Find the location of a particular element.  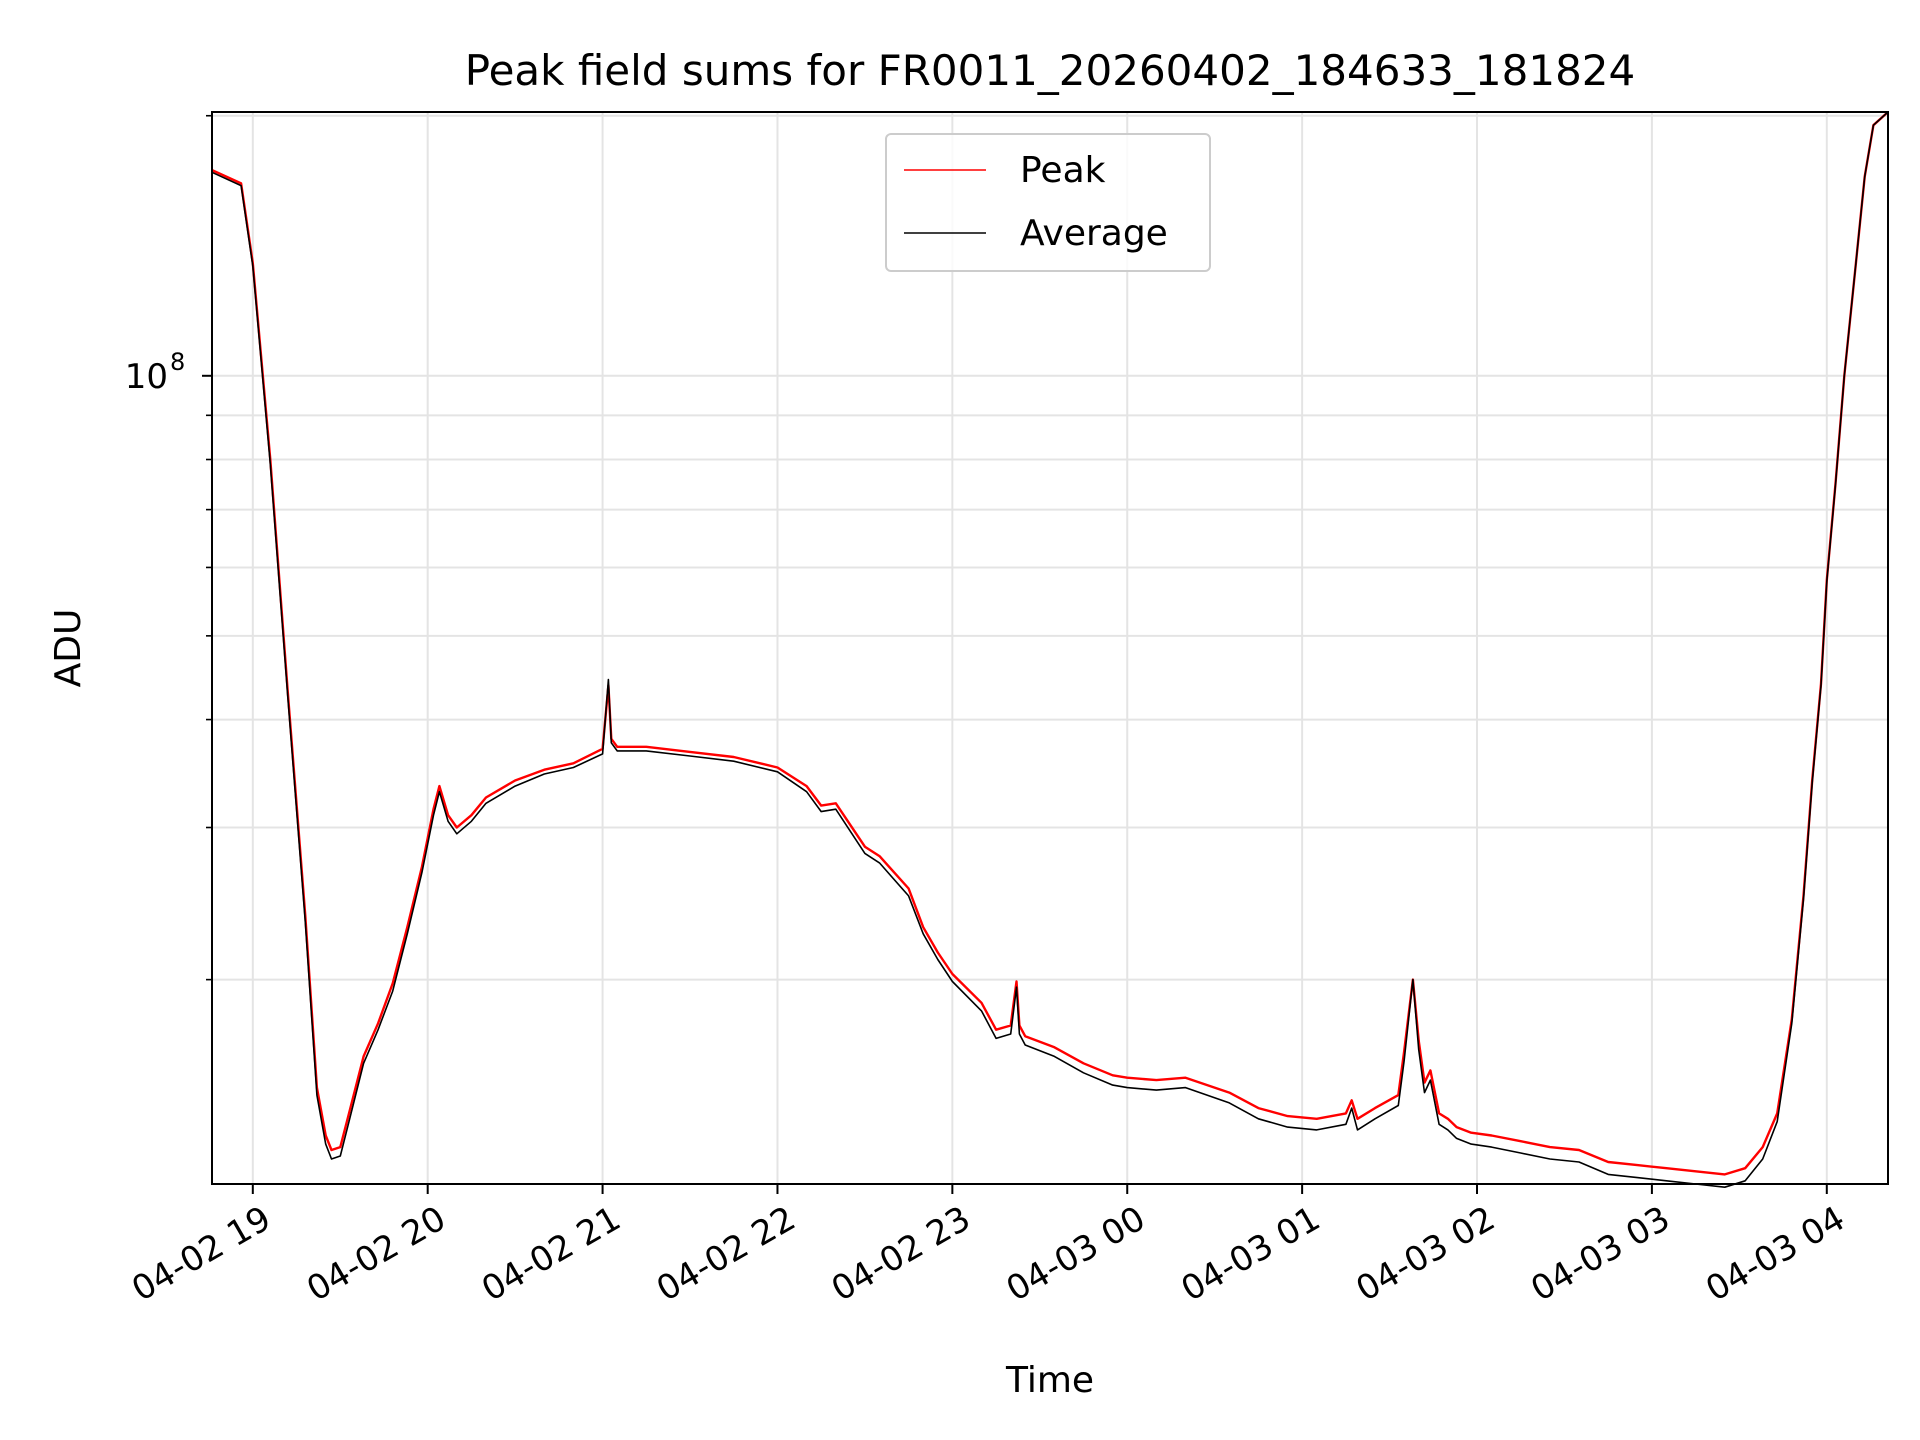

legend-label-average: Average is located at coordinates (1094, 233).